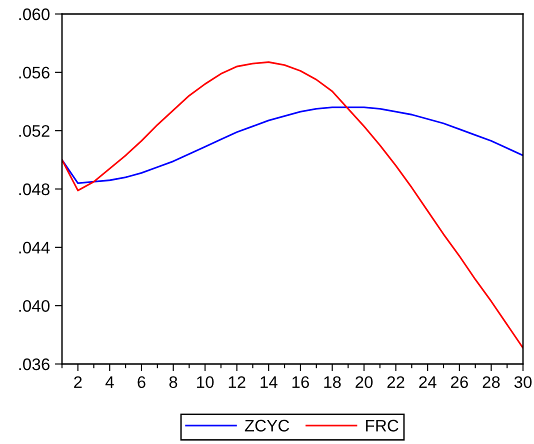  I want to click on legend-label: ZCYC, so click(267, 426).